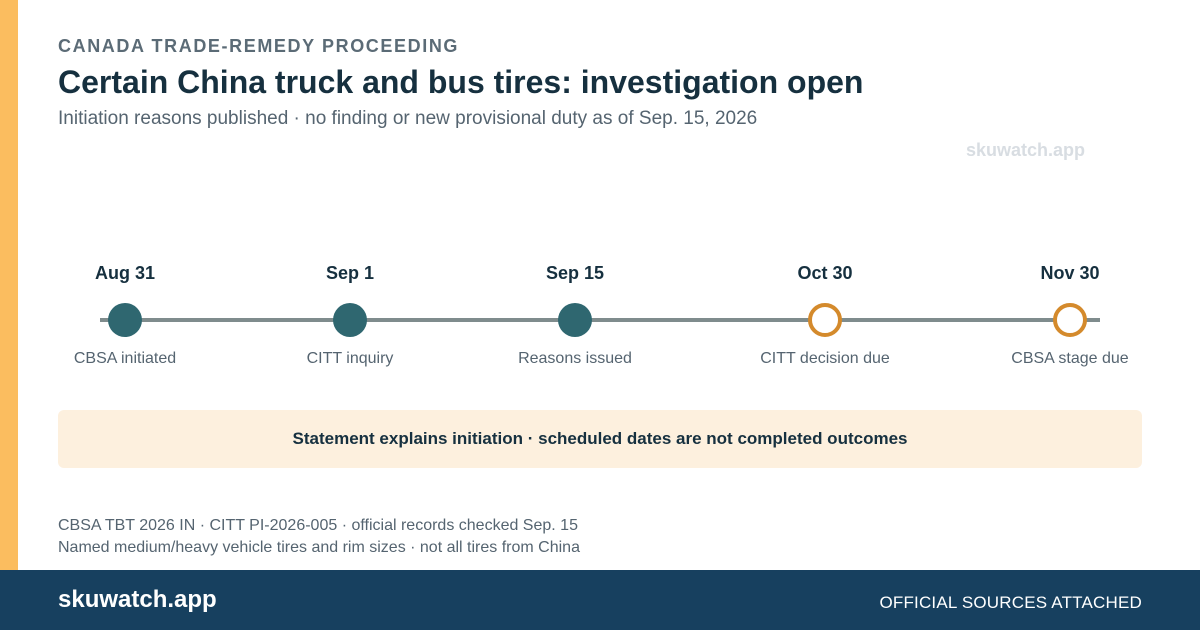  What do you see at coordinates (350, 273) in the screenshot?
I see `milestone-date: Sep 1` at bounding box center [350, 273].